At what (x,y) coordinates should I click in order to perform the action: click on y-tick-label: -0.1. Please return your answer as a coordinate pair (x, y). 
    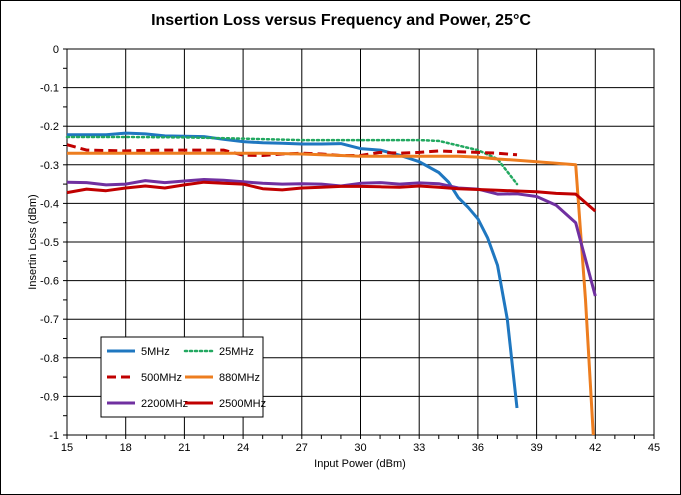
    Looking at the image, I should click on (49, 89).